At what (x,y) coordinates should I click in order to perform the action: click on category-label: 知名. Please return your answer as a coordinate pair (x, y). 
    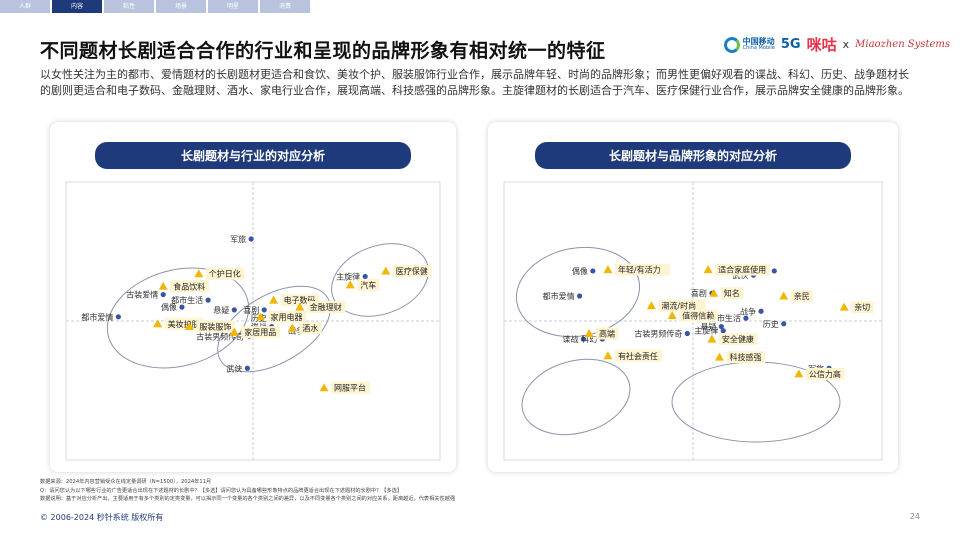
    Looking at the image, I should click on (732, 293).